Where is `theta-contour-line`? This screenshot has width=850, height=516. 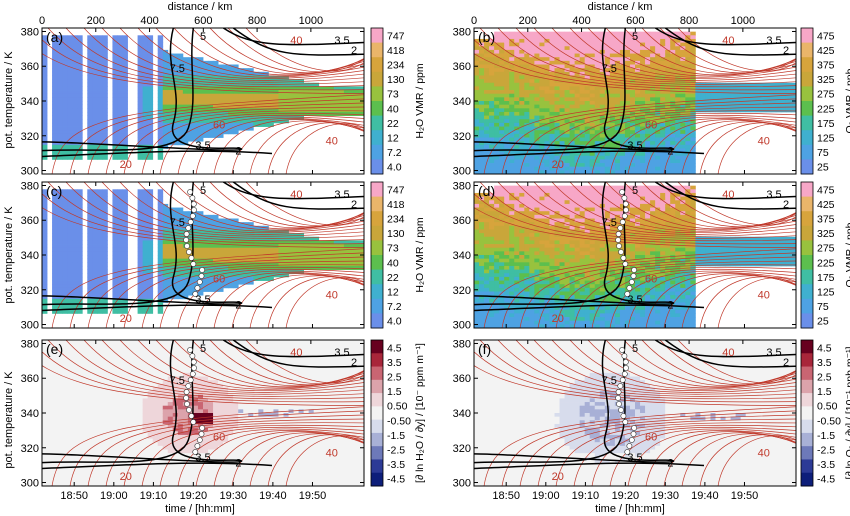
theta-contour-line is located at coordinates (252, 143).